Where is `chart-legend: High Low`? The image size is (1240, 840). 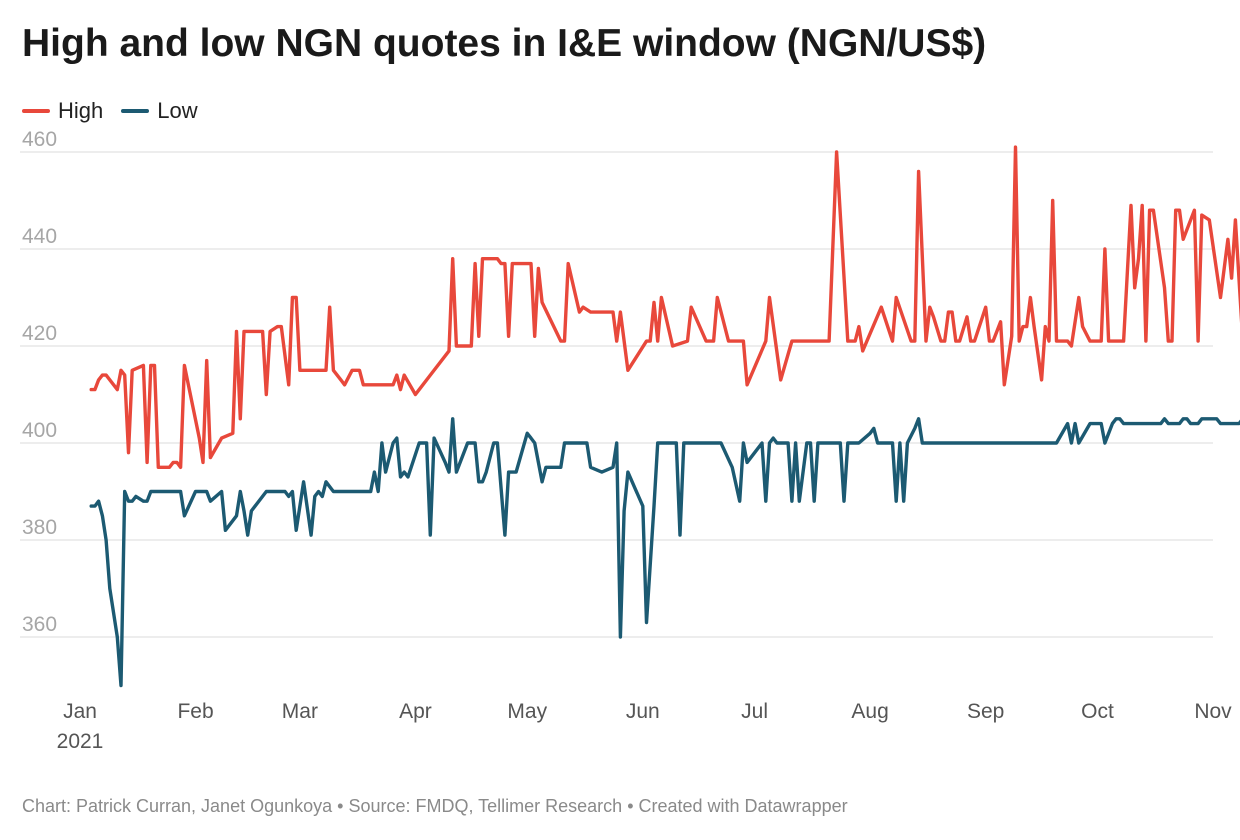 chart-legend: High Low is located at coordinates (110, 111).